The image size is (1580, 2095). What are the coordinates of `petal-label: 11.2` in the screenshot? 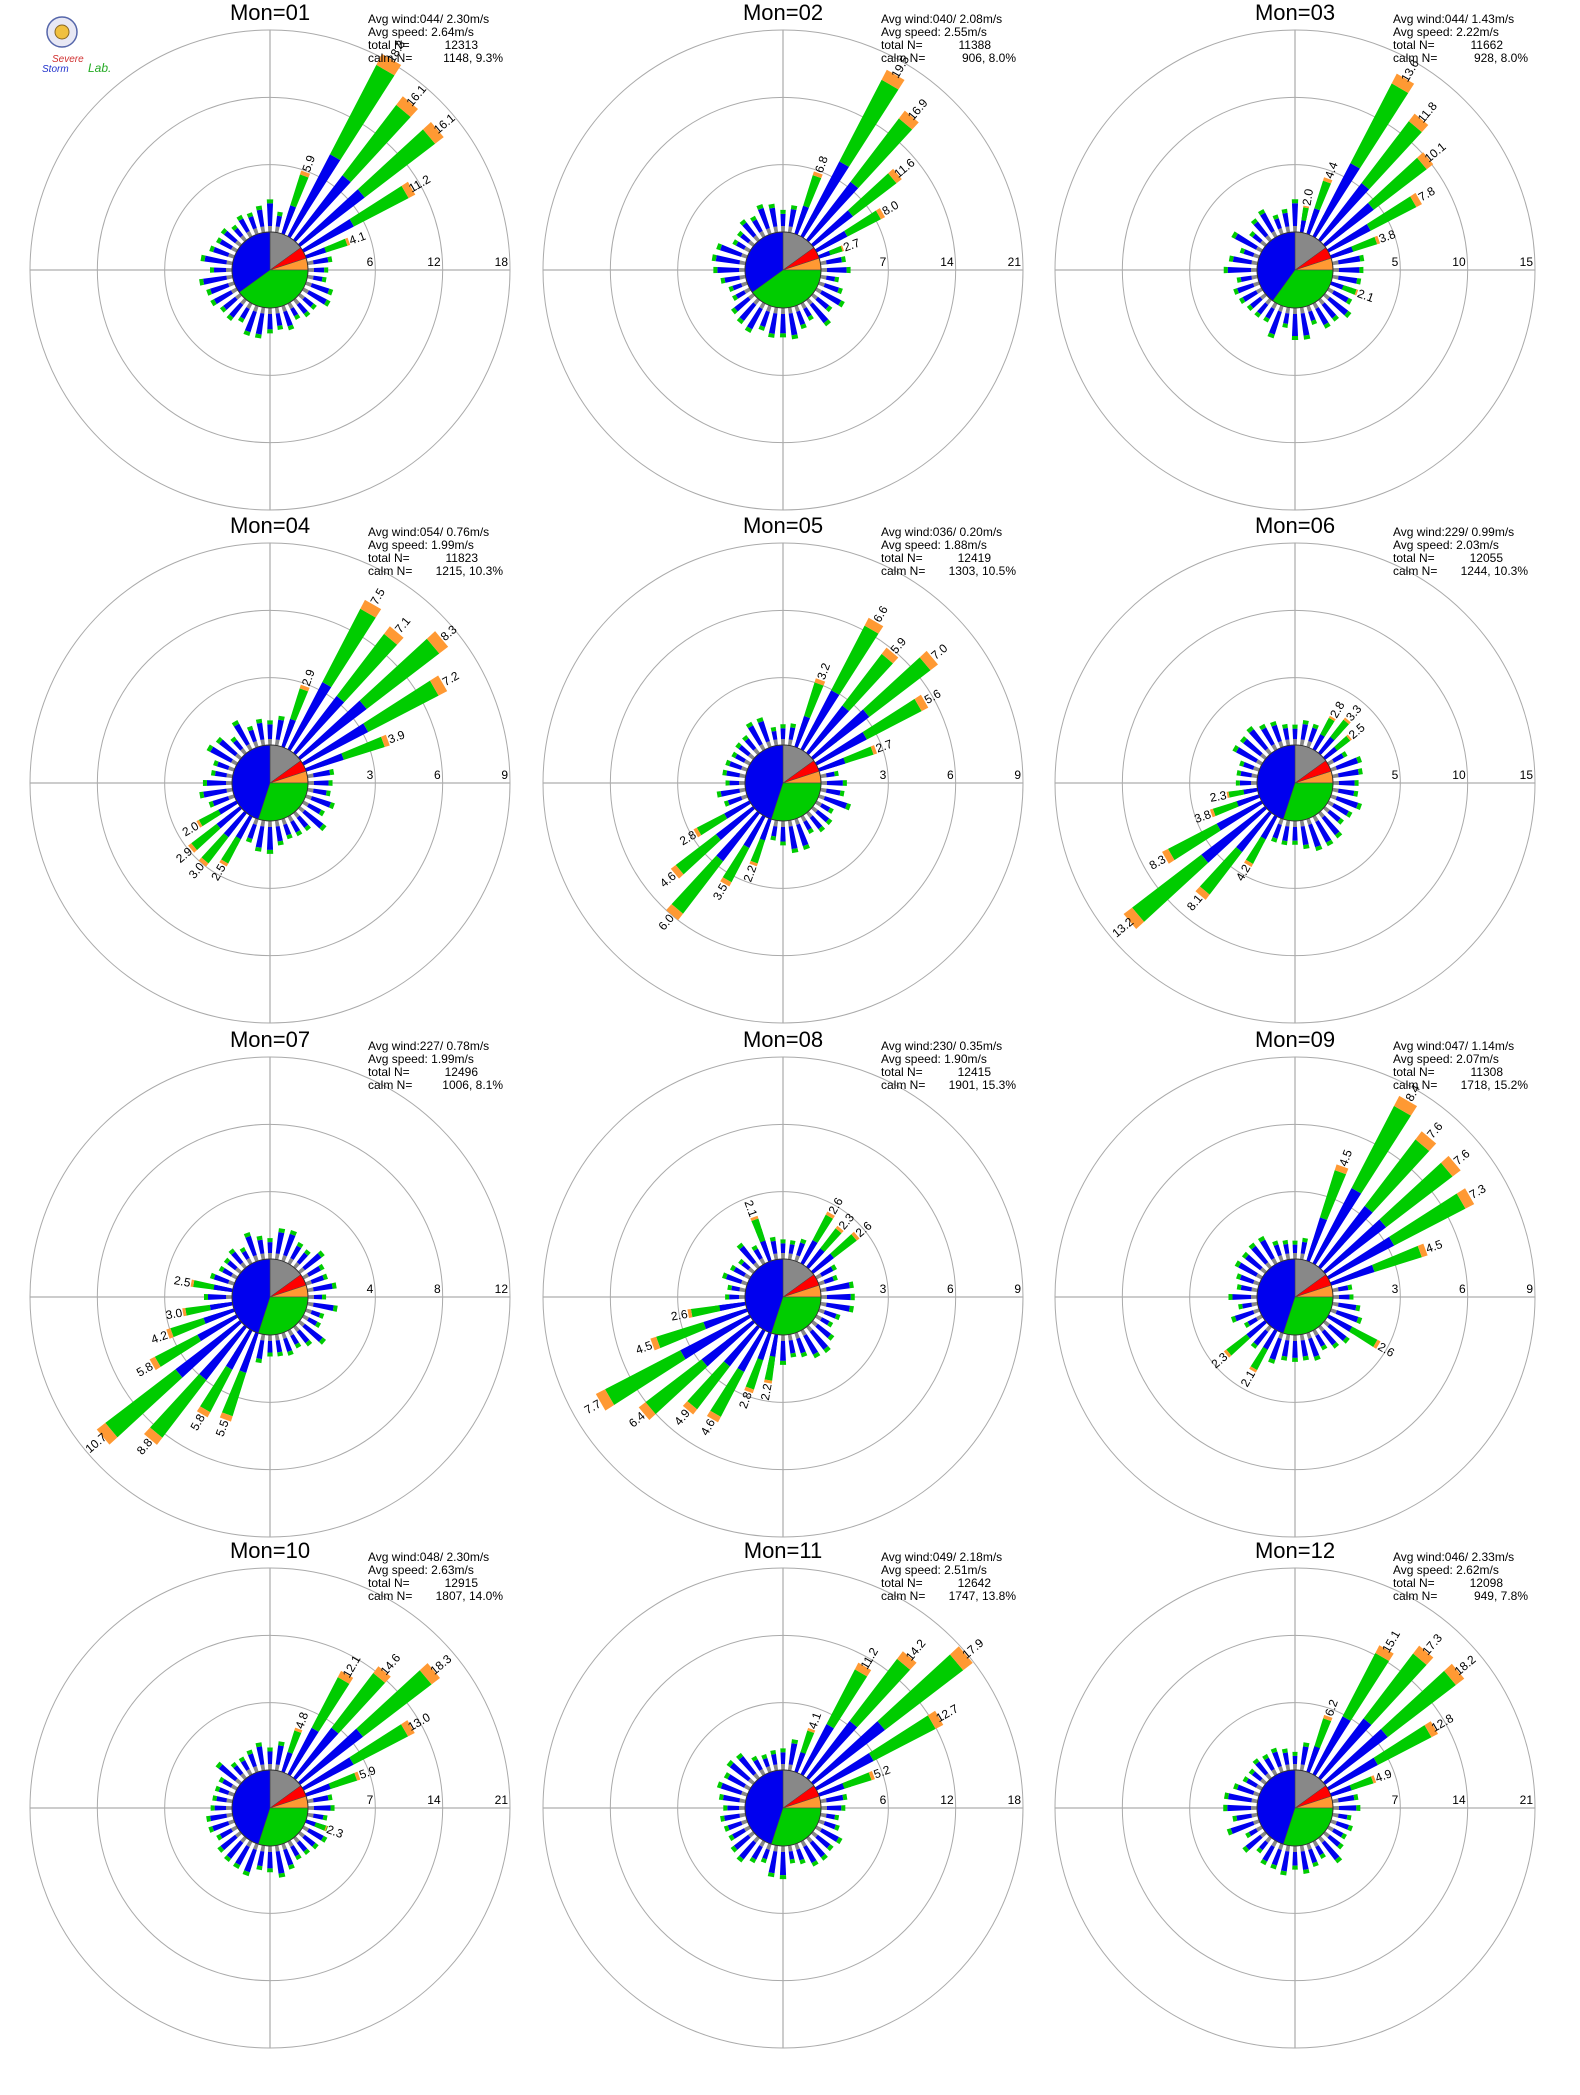 It's located at (870, 1658).